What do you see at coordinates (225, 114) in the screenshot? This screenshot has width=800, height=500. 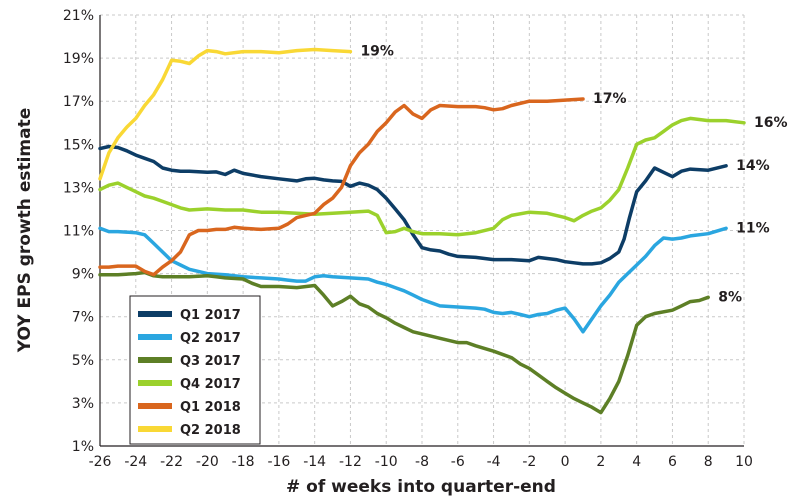 I see `series-line-q2-2018` at bounding box center [225, 114].